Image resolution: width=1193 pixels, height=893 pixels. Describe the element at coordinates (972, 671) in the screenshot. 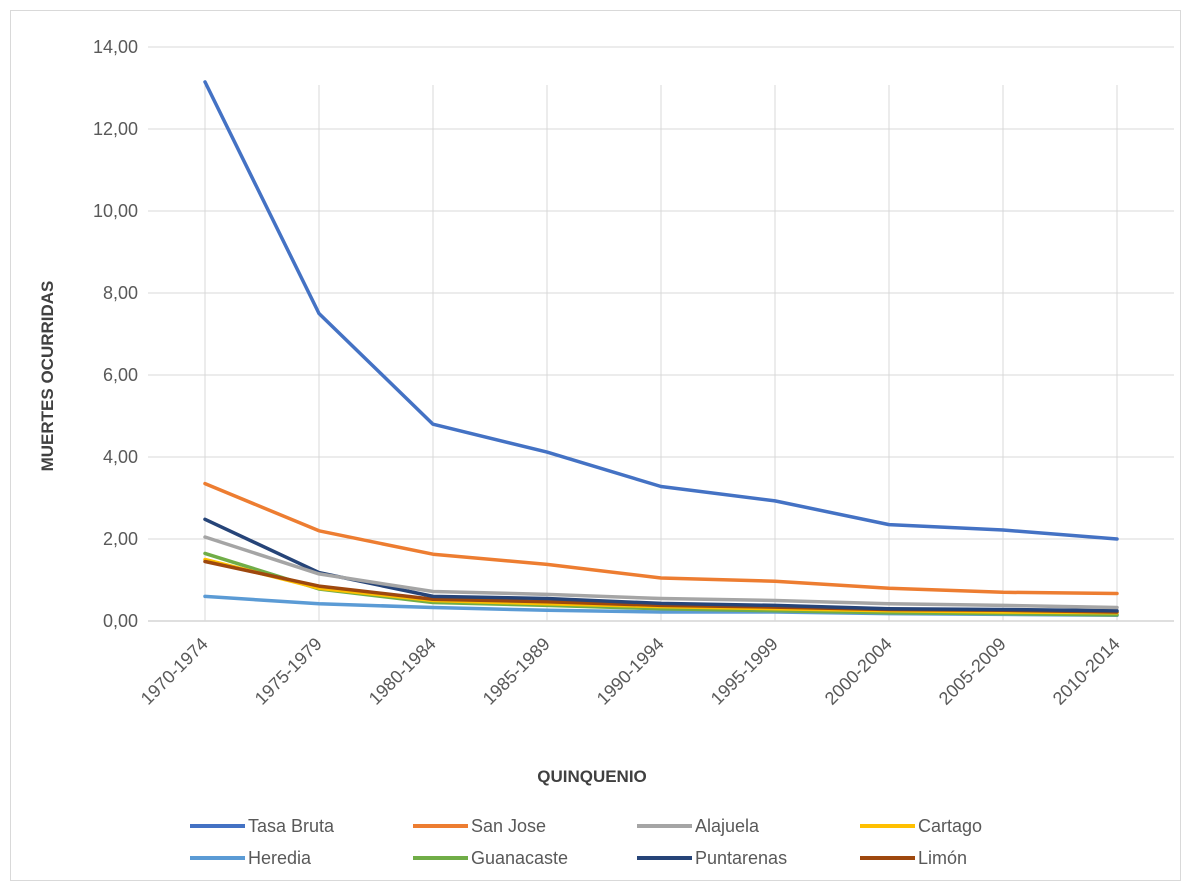

I see `x-tick-label: 2005-2009` at that location.